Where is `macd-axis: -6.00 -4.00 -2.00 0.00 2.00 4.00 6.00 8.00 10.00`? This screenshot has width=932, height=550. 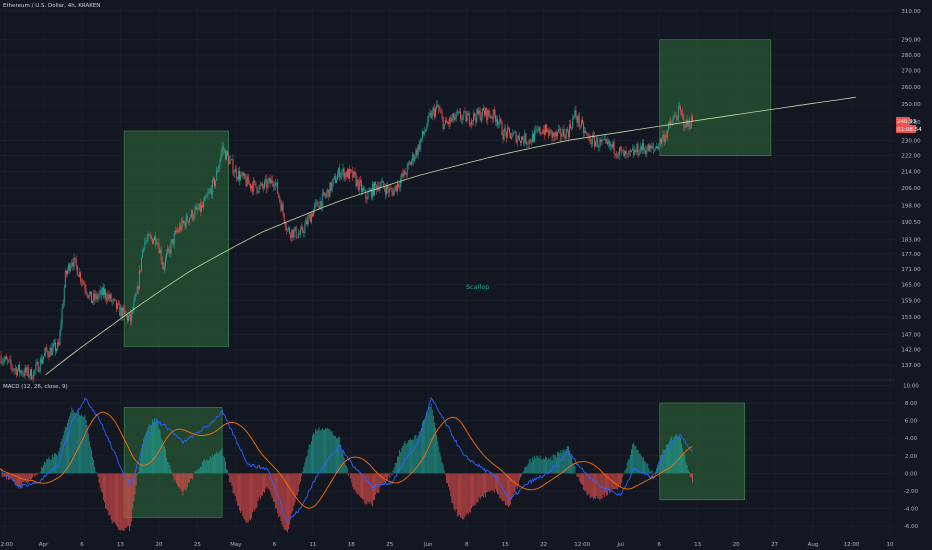 macd-axis: -6.00 -4.00 -2.00 0.00 2.00 4.00 6.00 8.00 10.00 is located at coordinates (911, 456).